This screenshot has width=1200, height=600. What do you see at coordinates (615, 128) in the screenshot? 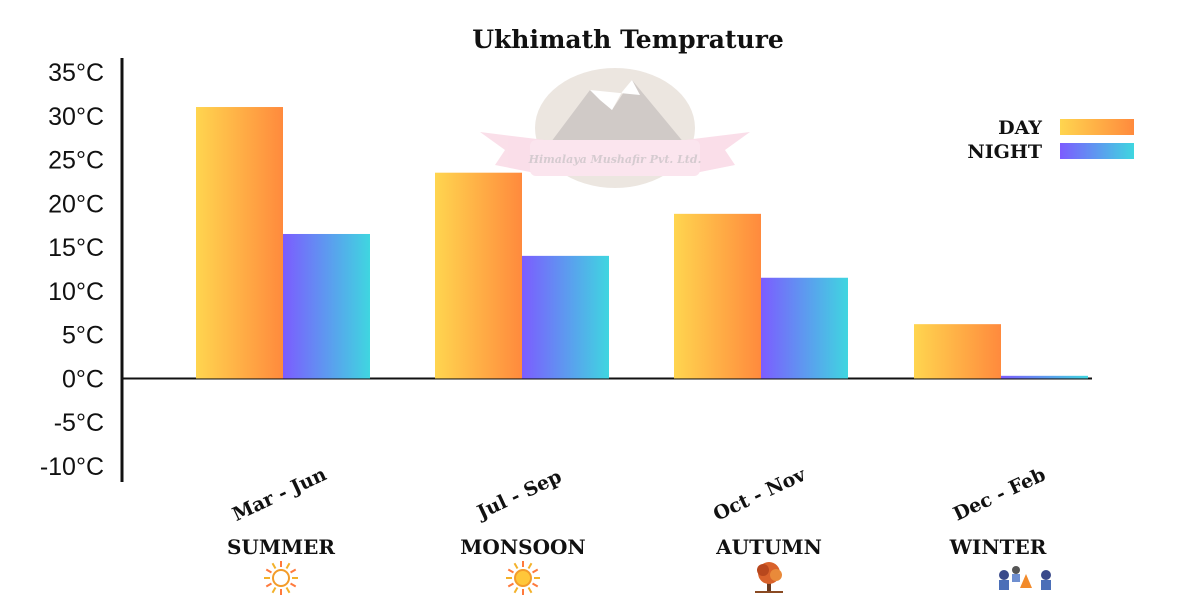
I see `watermark-logo: Himalaya Mushafir Pvt. Ltd.` at bounding box center [615, 128].